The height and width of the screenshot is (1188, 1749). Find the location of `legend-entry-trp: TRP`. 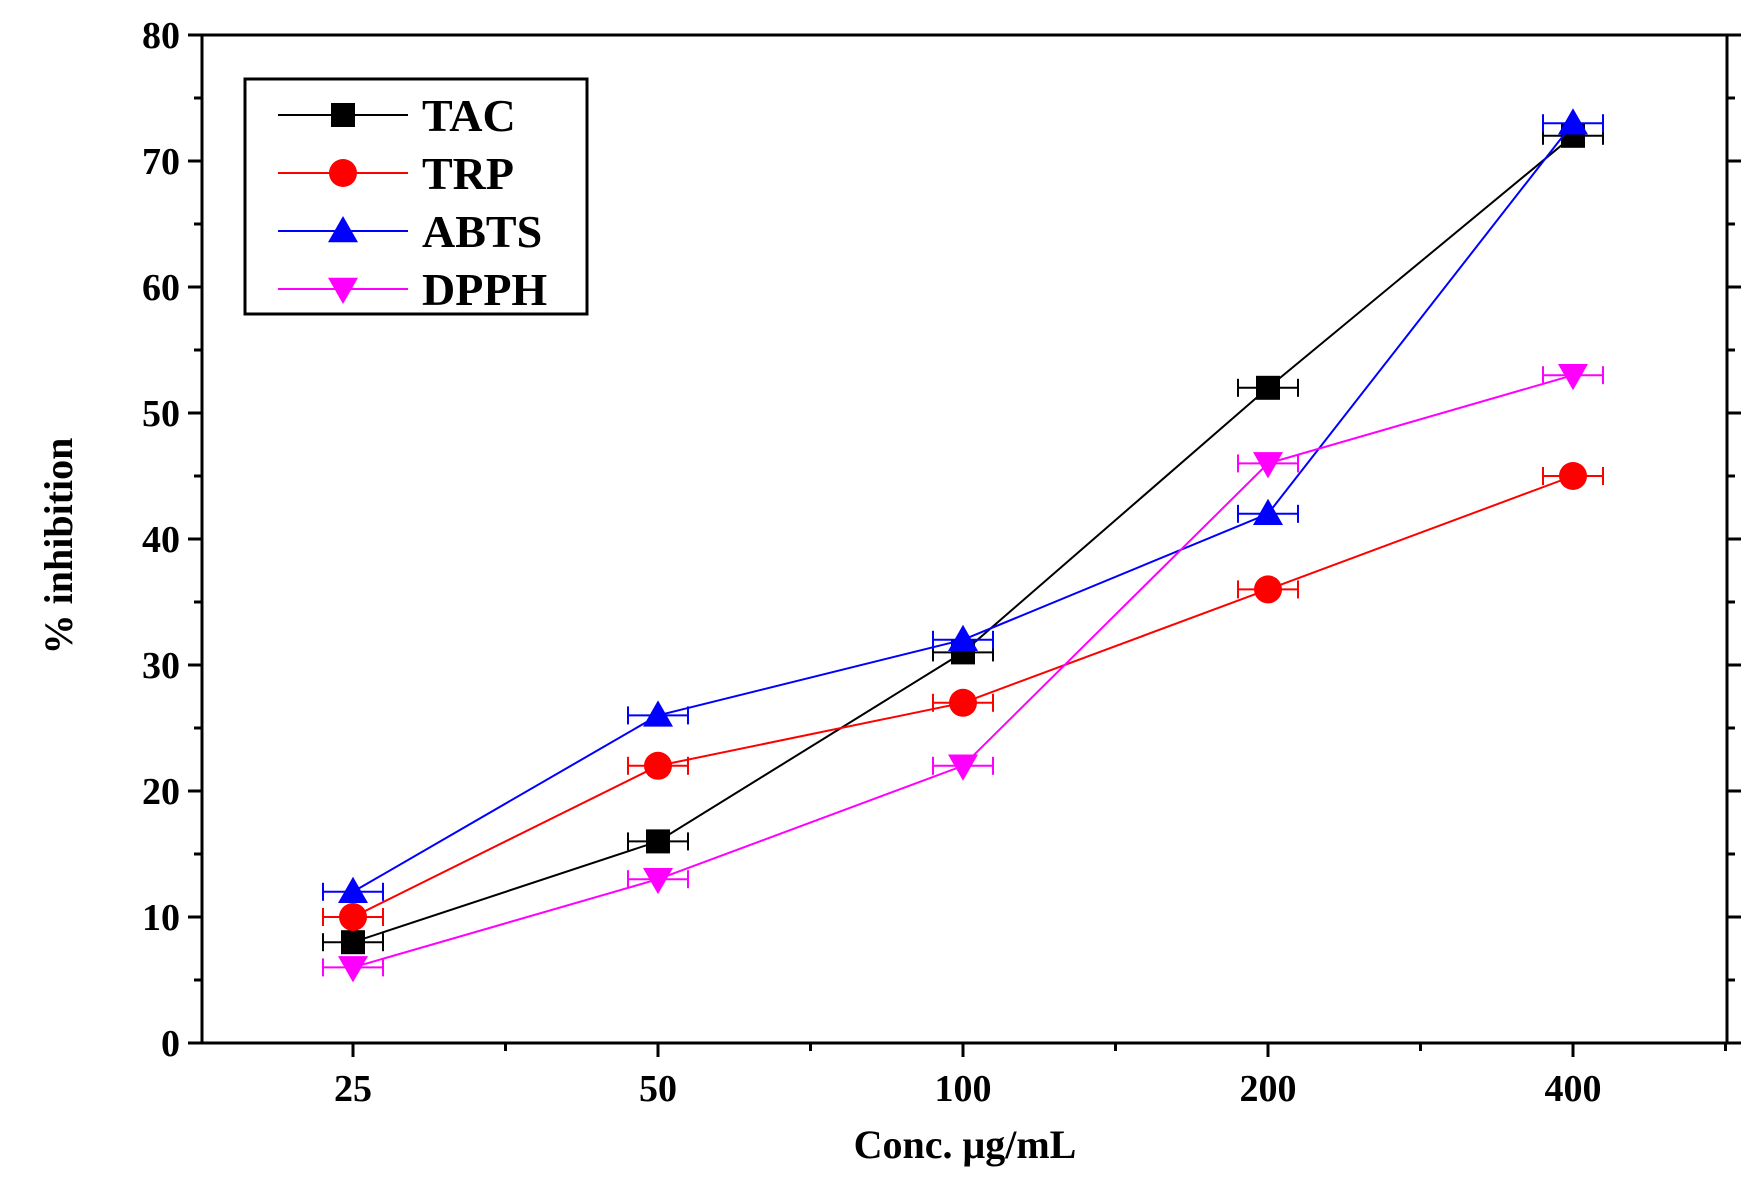

legend-entry-trp: TRP is located at coordinates (396, 173).